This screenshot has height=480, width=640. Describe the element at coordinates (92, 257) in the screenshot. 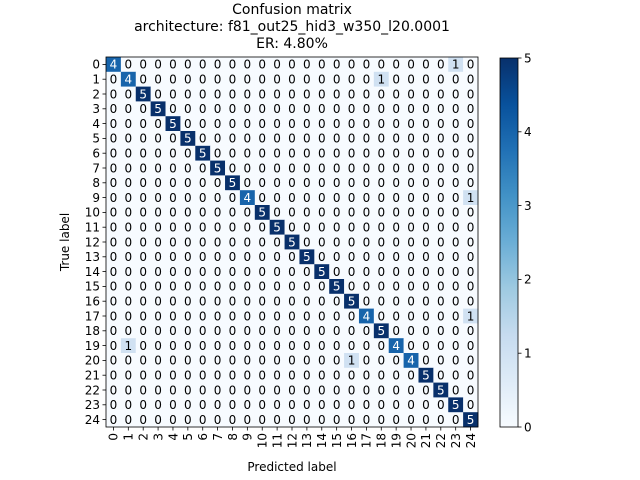

I see `y-tick-label: 13` at that location.